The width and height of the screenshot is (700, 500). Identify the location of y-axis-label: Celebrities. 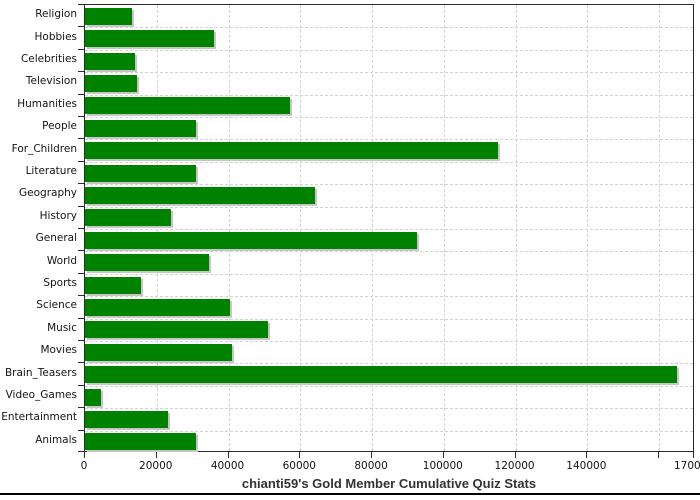
(48, 59).